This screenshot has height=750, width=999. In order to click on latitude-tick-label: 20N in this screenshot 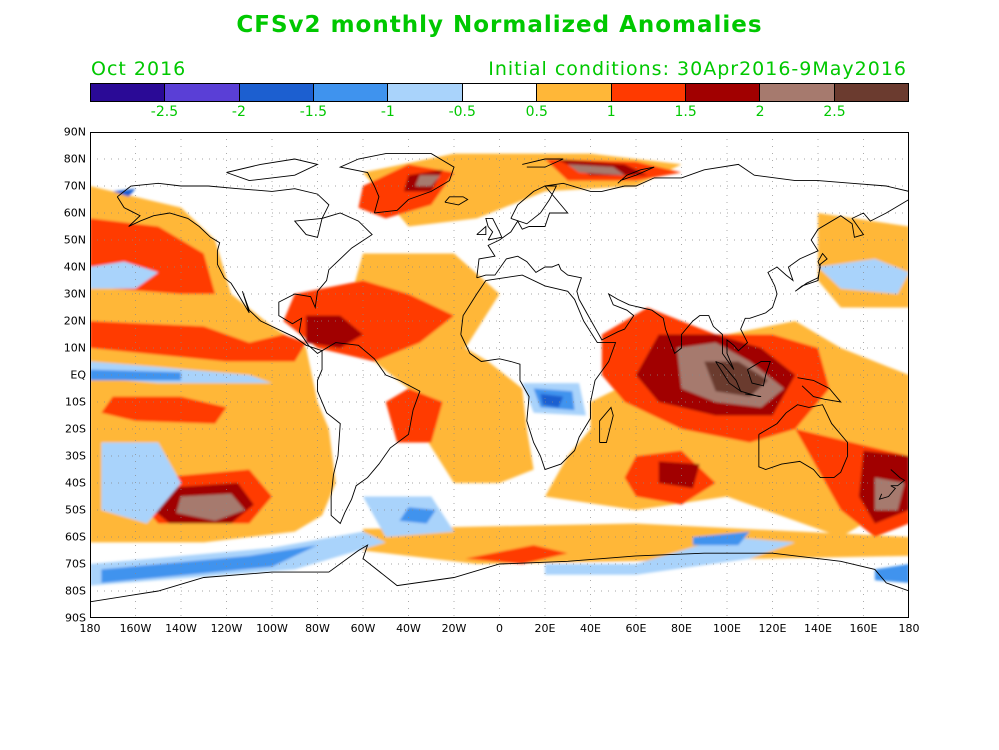, I will do `click(74, 321)`.